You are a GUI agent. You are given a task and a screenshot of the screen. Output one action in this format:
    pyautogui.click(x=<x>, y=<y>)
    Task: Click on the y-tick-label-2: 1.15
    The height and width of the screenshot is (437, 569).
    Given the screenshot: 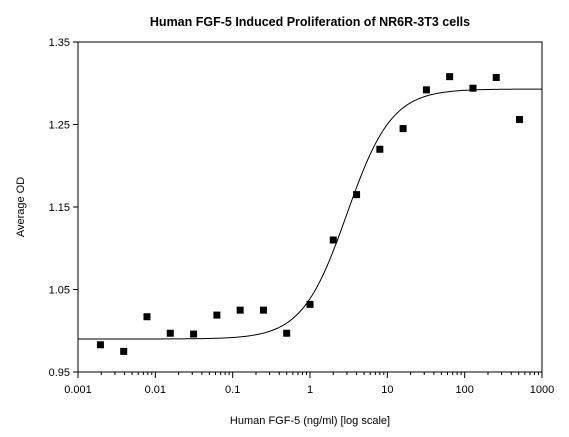 What is the action you would take?
    pyautogui.click(x=59, y=208)
    